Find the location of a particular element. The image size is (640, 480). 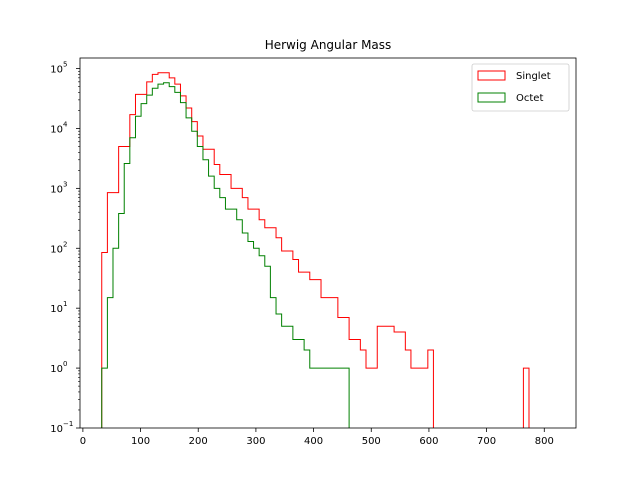

x-tick-label: 200 is located at coordinates (198, 441).